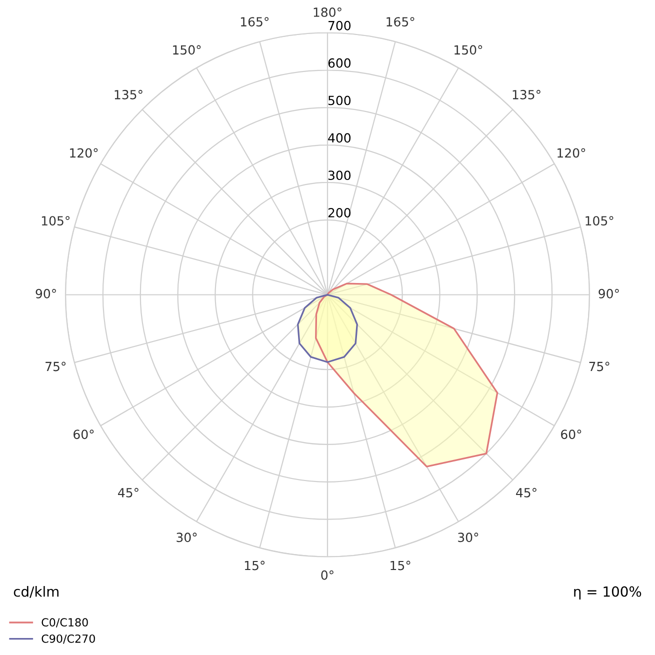 This screenshot has height=655, width=655. I want to click on y-tick-label: 300, so click(339, 175).